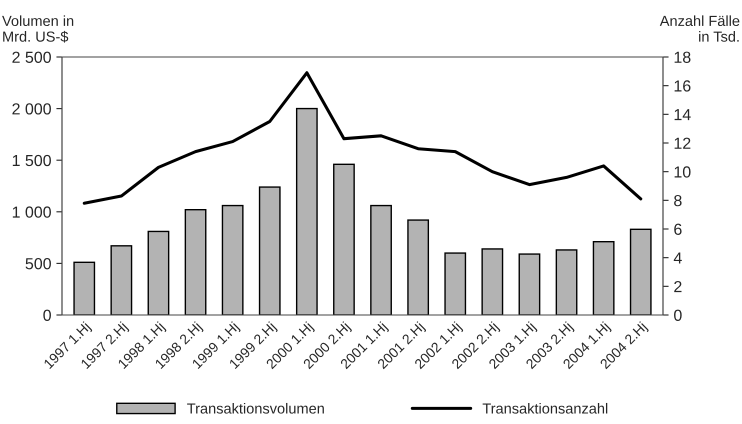 The width and height of the screenshot is (742, 424). What do you see at coordinates (31, 212) in the screenshot?
I see `y-tick-label: 1 000` at bounding box center [31, 212].